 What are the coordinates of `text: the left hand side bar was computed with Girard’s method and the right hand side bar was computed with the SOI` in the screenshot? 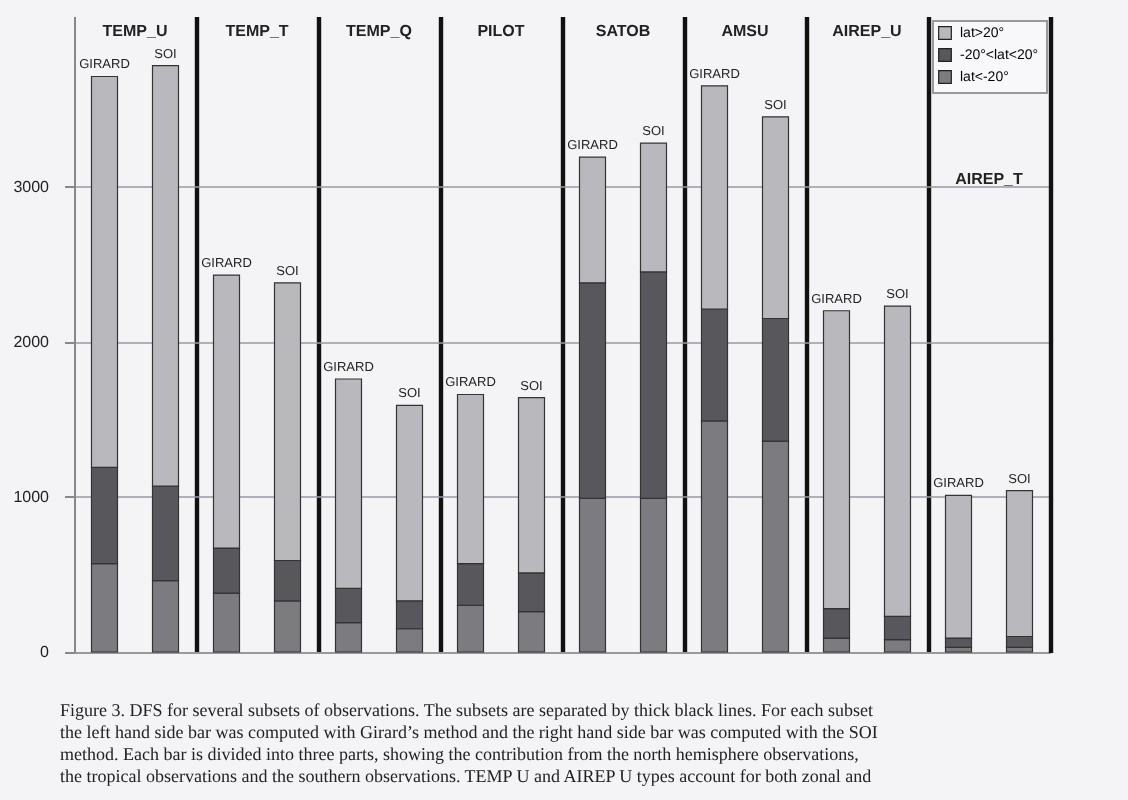 It's located at (470, 733).